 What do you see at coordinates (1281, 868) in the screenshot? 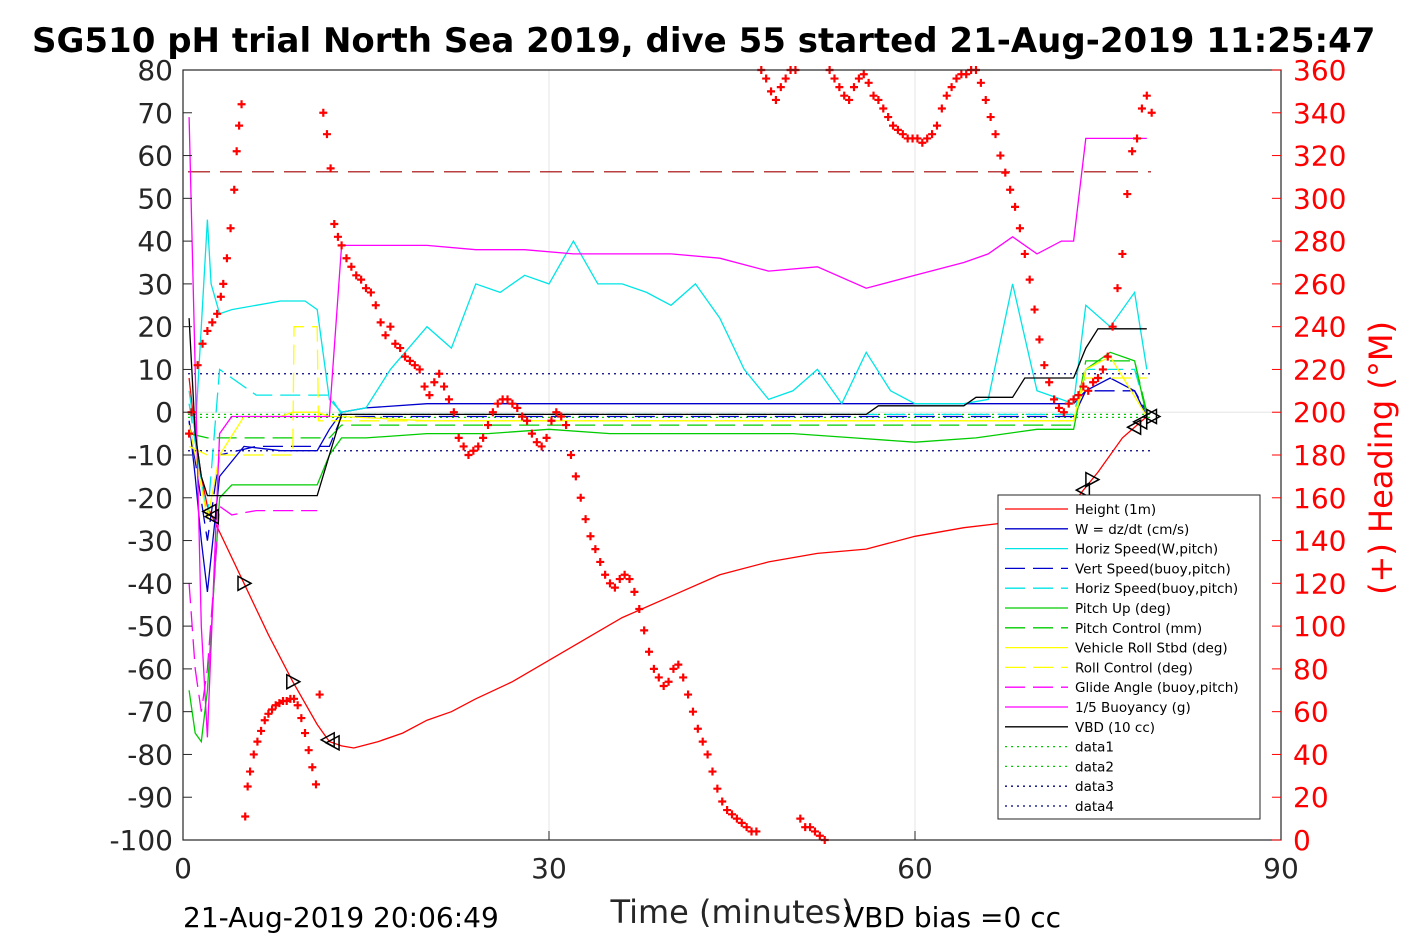
I see `x-tick-label: 90` at bounding box center [1281, 868].